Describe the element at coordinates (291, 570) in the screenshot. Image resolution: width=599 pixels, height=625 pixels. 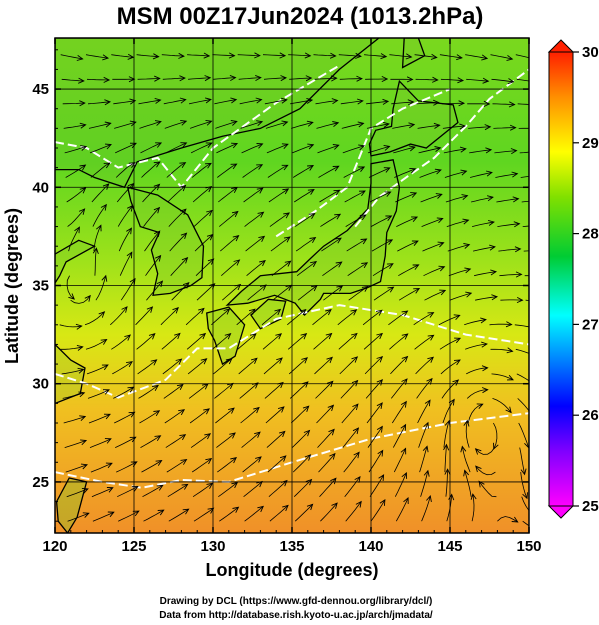
I see `x-axis-label: Longitude (degrees)` at that location.